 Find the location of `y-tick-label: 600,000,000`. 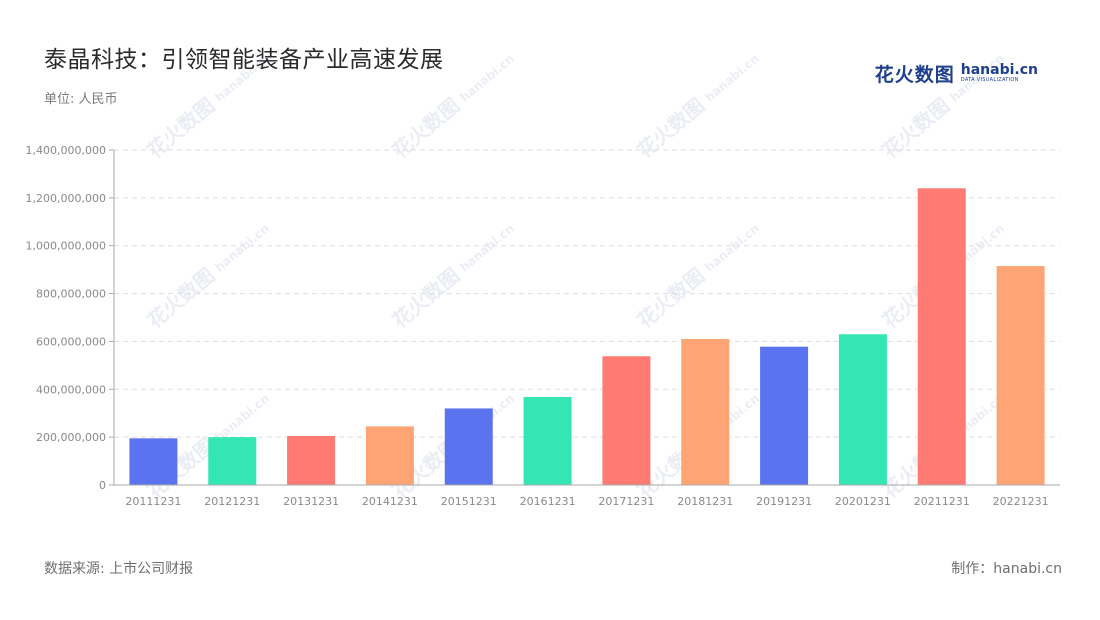

y-tick-label: 600,000,000 is located at coordinates (71, 341).